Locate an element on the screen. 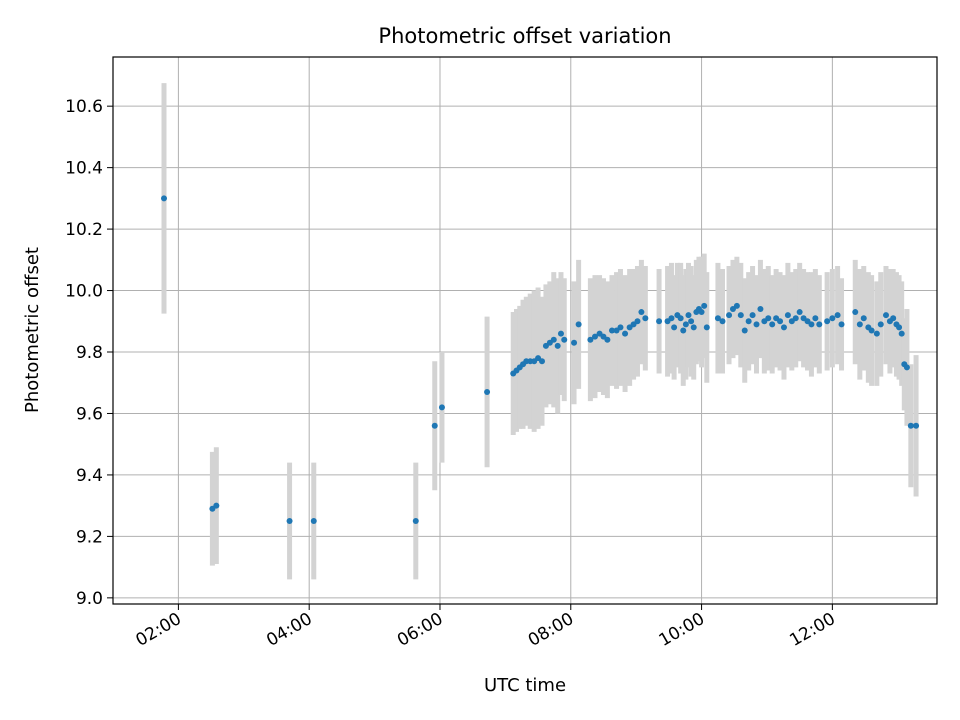 This screenshot has height=720, width=960. y-tick-label: 10.2 is located at coordinates (84, 230).